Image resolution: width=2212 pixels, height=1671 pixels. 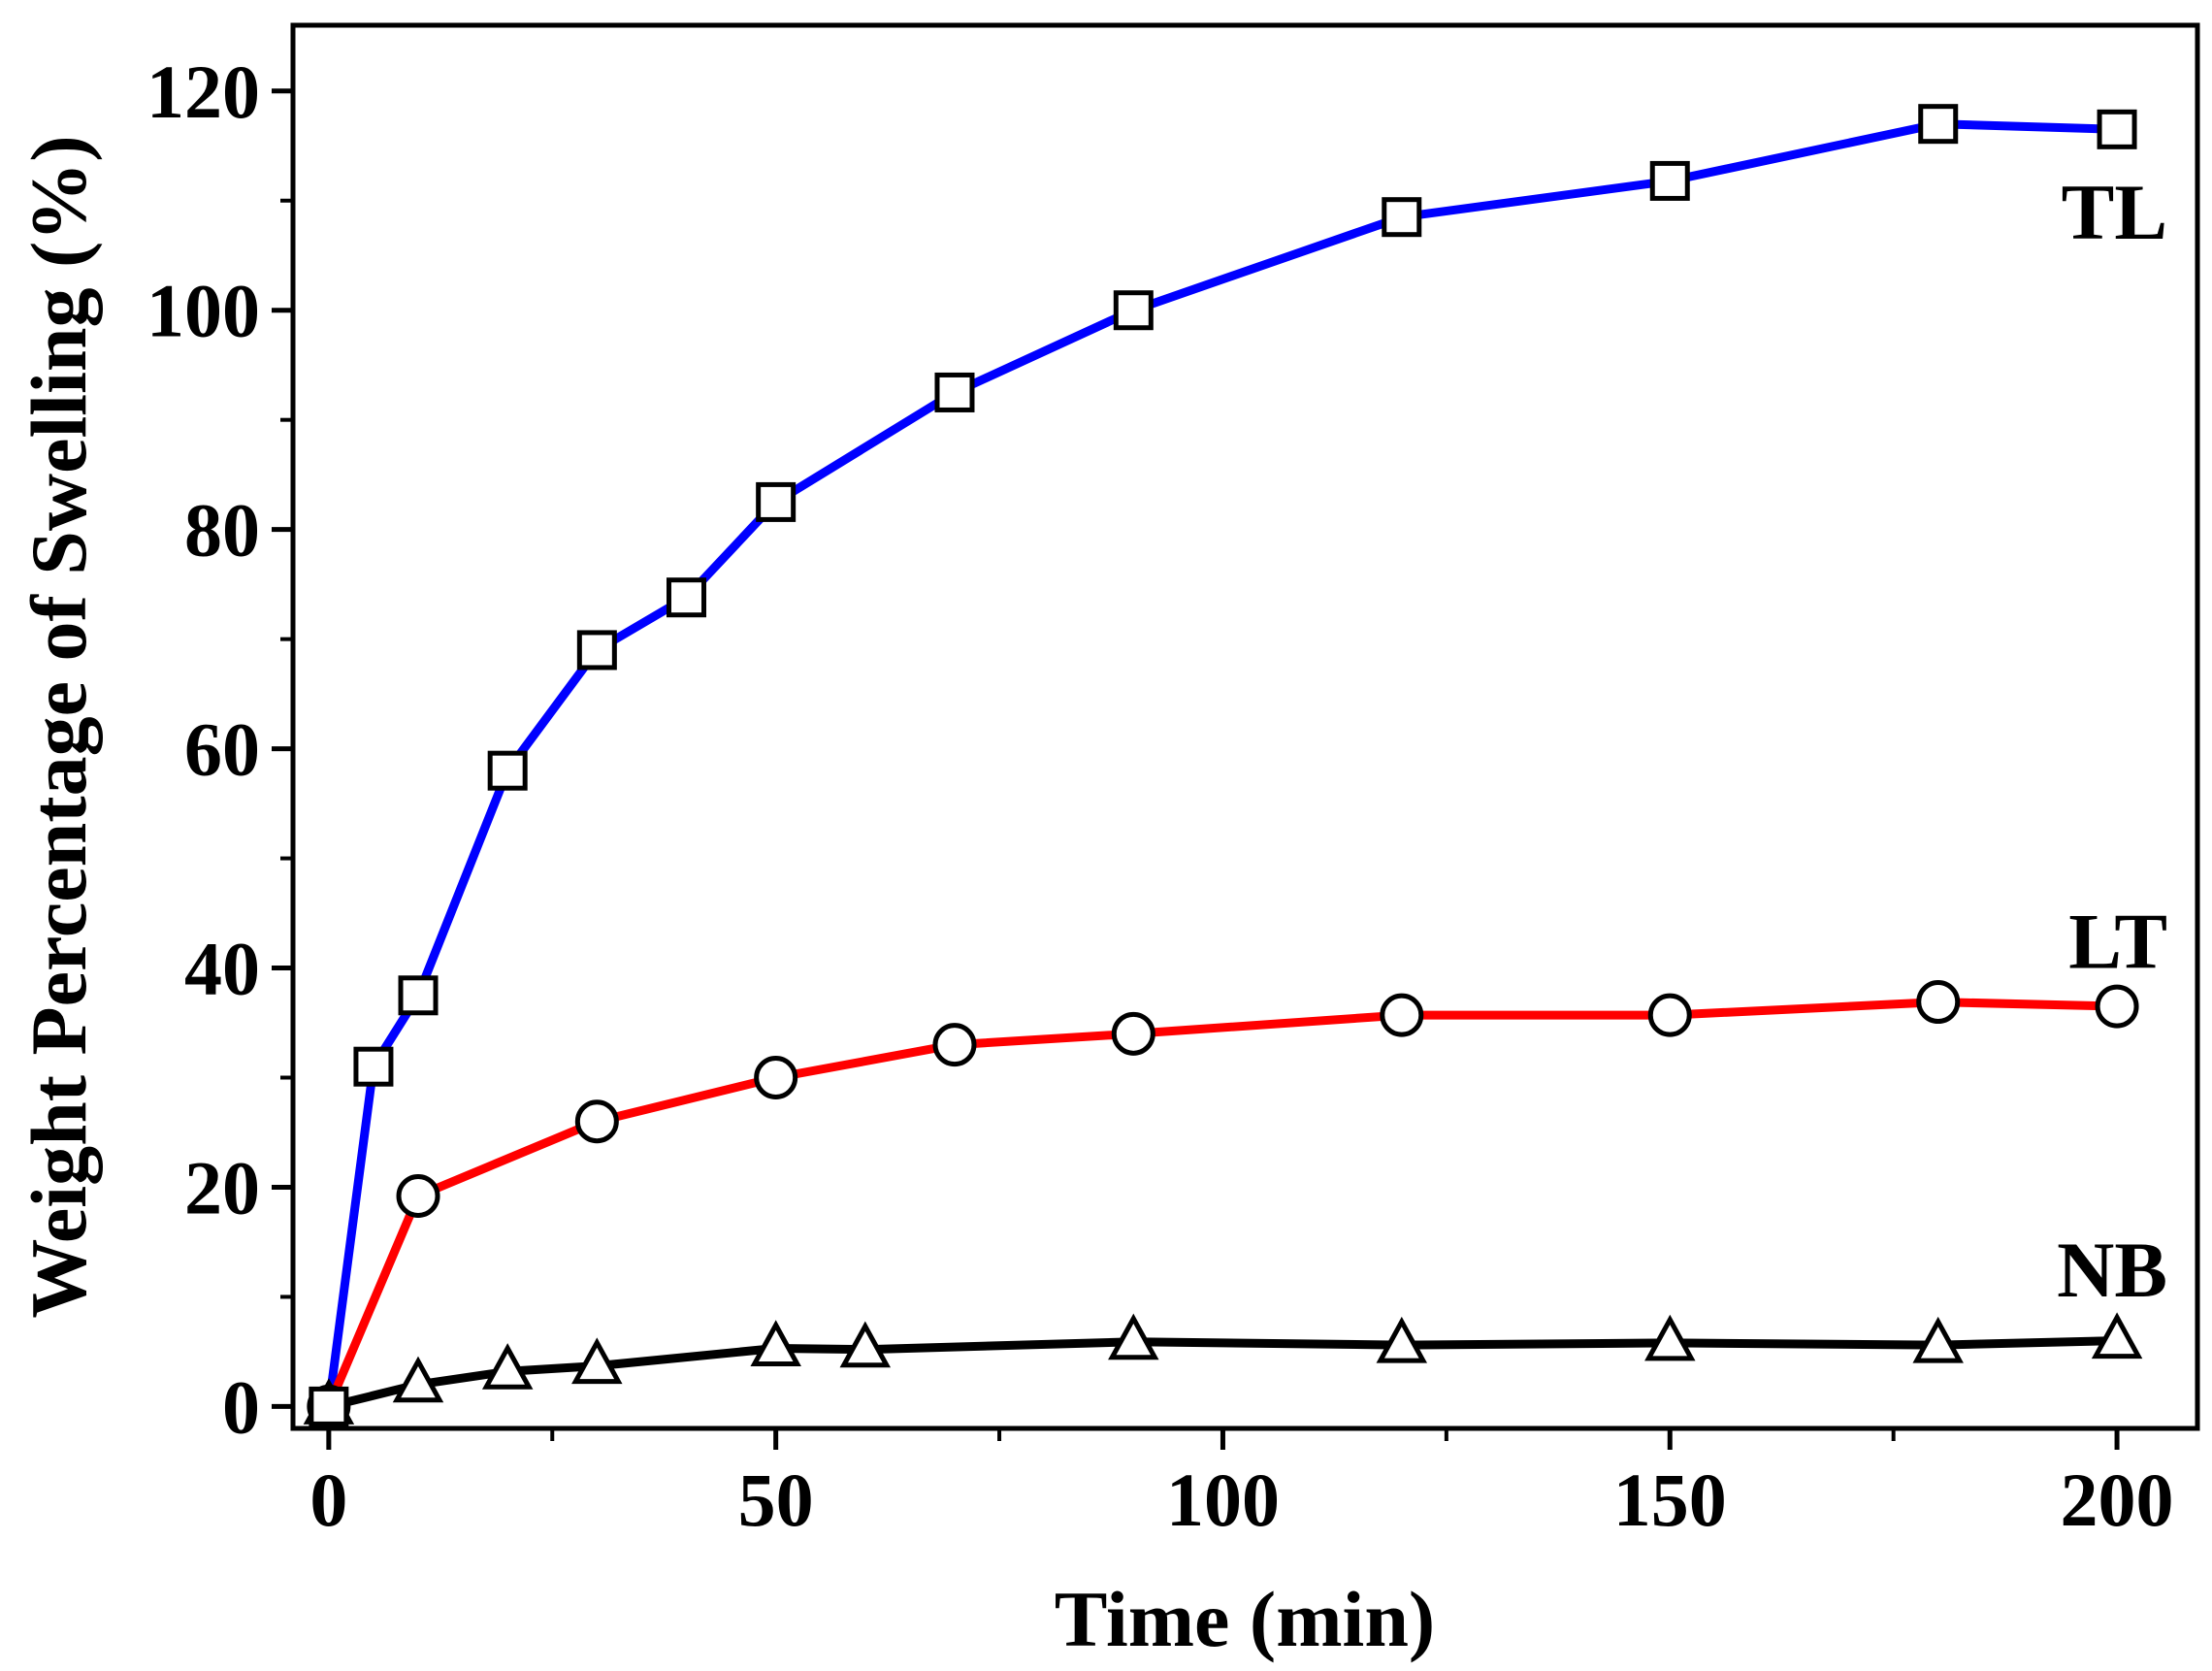 I want to click on x-tick-label-0: 0, so click(x=328, y=1500).